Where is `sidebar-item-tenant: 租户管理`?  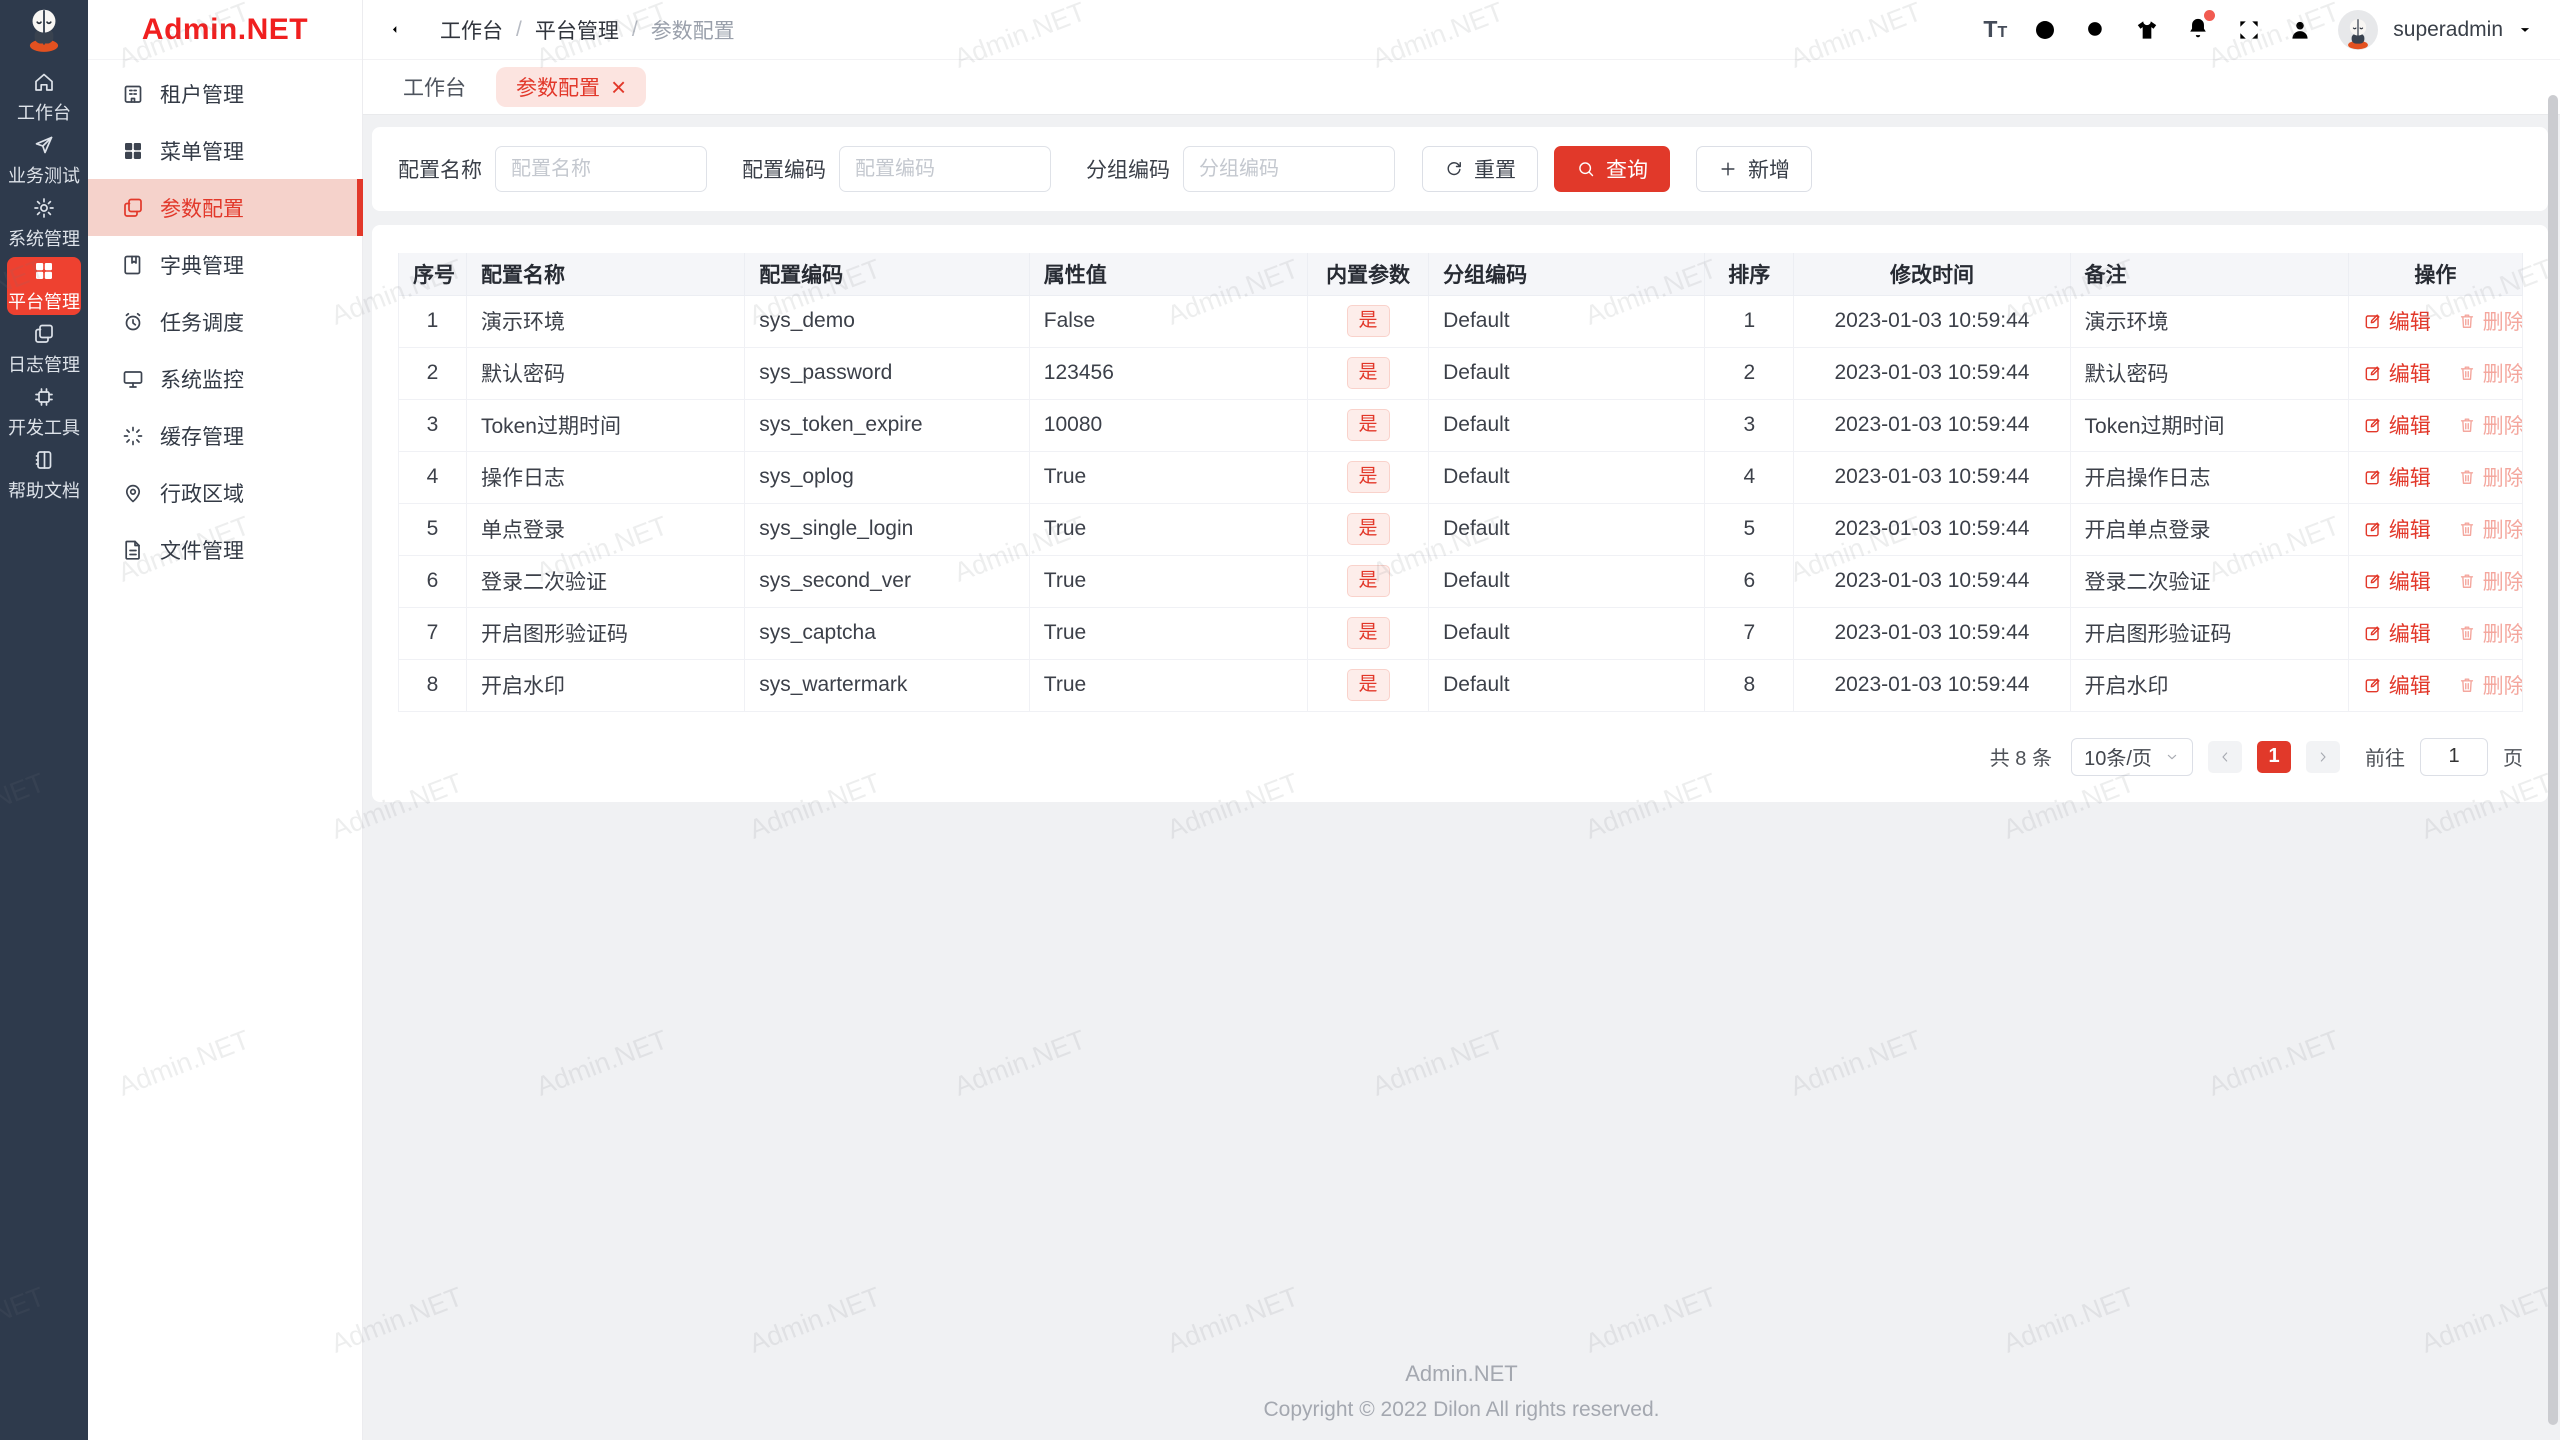 sidebar-item-tenant: 租户管理 is located at coordinates (225, 93).